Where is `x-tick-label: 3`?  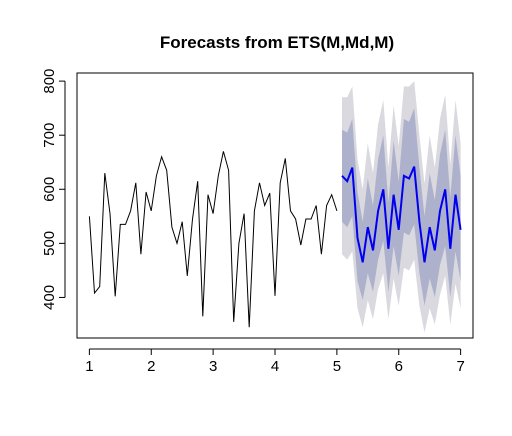
x-tick-label: 3 is located at coordinates (213, 366).